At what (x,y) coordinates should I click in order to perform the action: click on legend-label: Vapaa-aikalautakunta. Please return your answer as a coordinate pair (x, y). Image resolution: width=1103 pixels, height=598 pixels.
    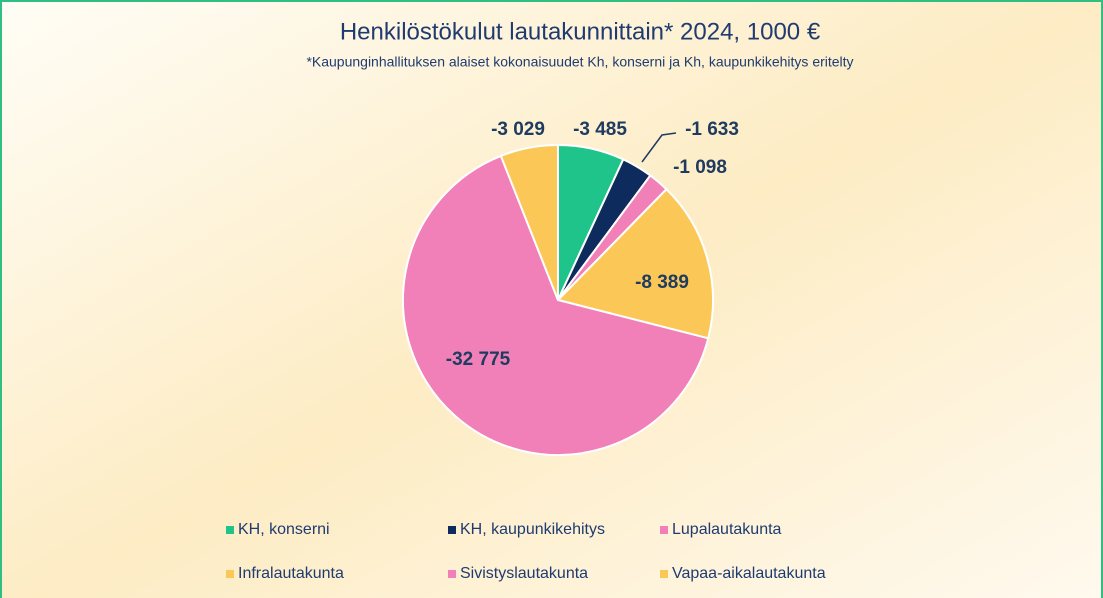
    Looking at the image, I should click on (749, 573).